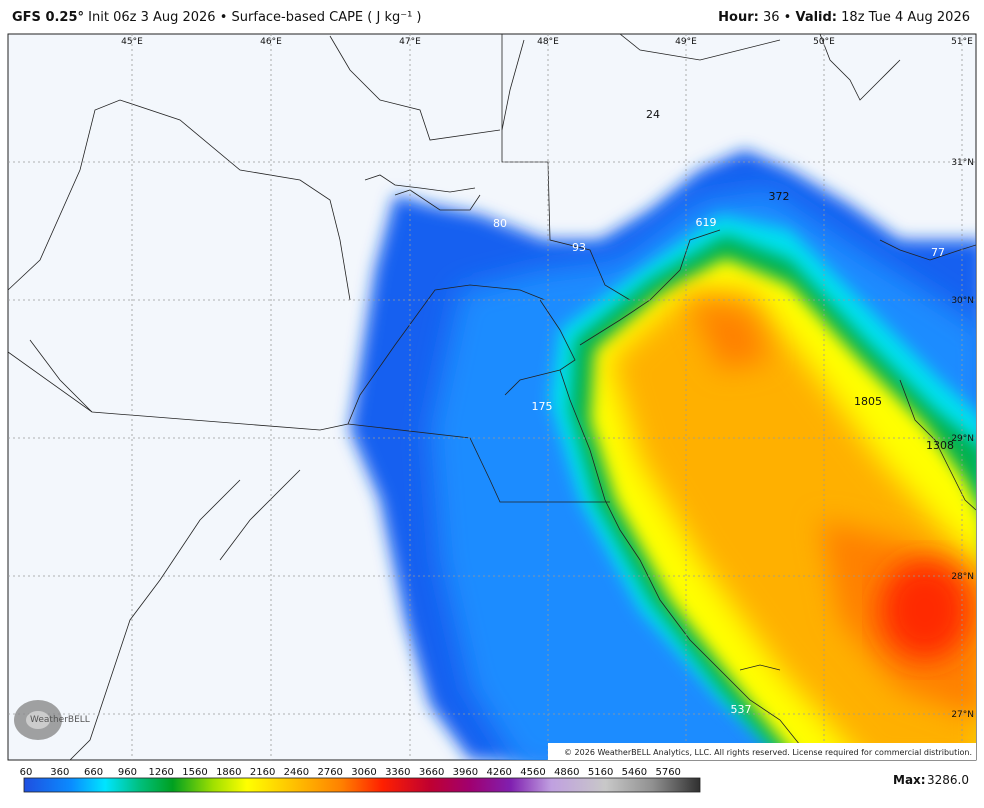 This screenshot has width=984, height=808. I want to click on colorbar-label: 5160, so click(600, 772).